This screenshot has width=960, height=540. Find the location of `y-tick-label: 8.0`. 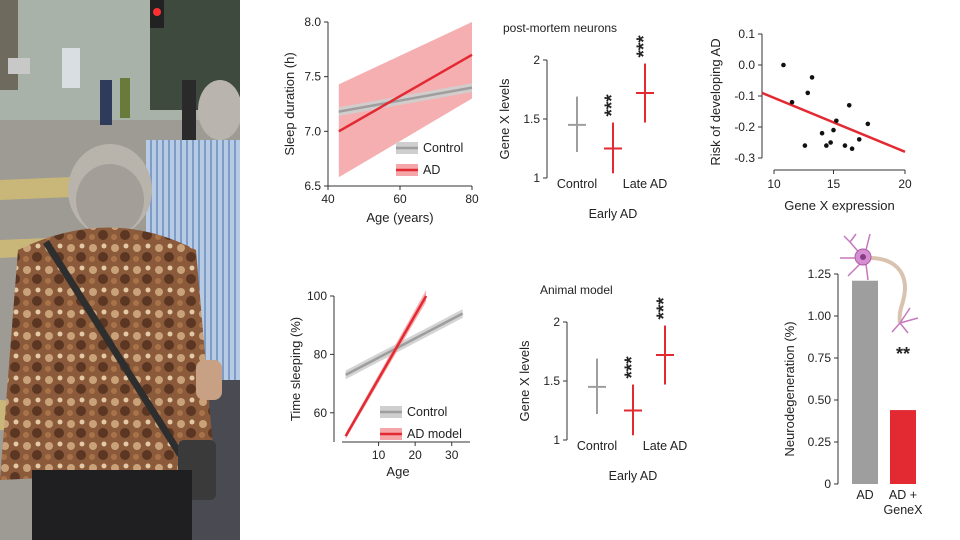

y-tick-label: 8.0 is located at coordinates (312, 22).